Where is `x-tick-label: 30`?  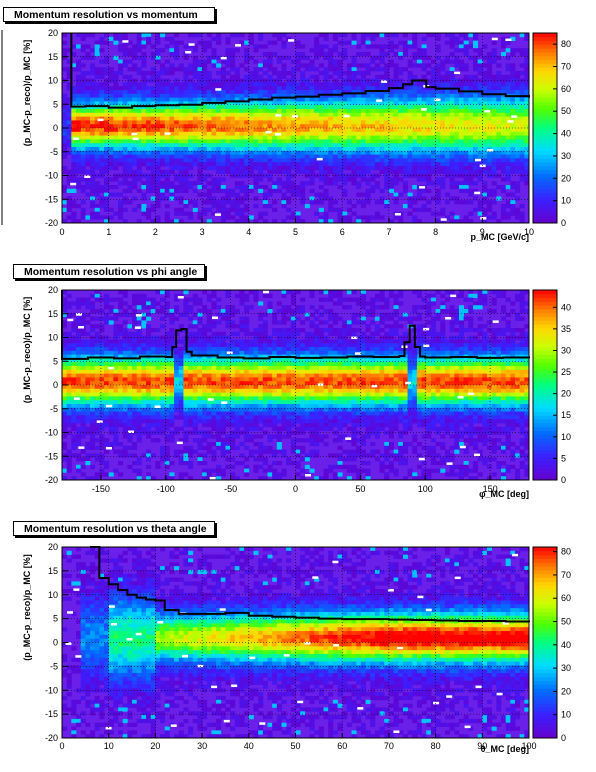 x-tick-label: 30 is located at coordinates (202, 746).